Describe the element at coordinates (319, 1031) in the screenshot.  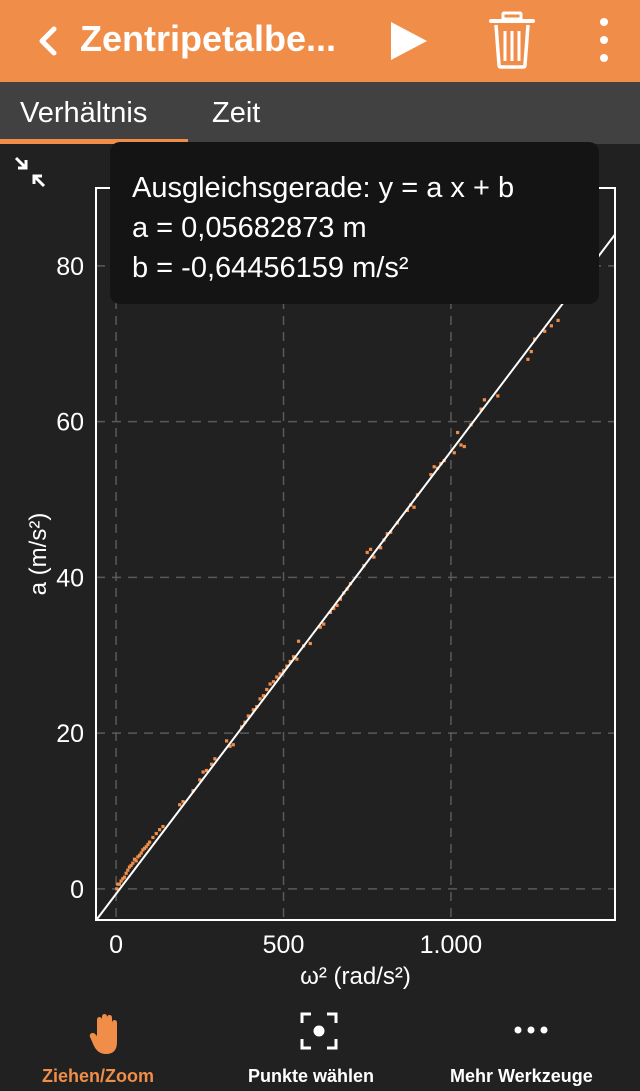
I see `select-points-icon` at that location.